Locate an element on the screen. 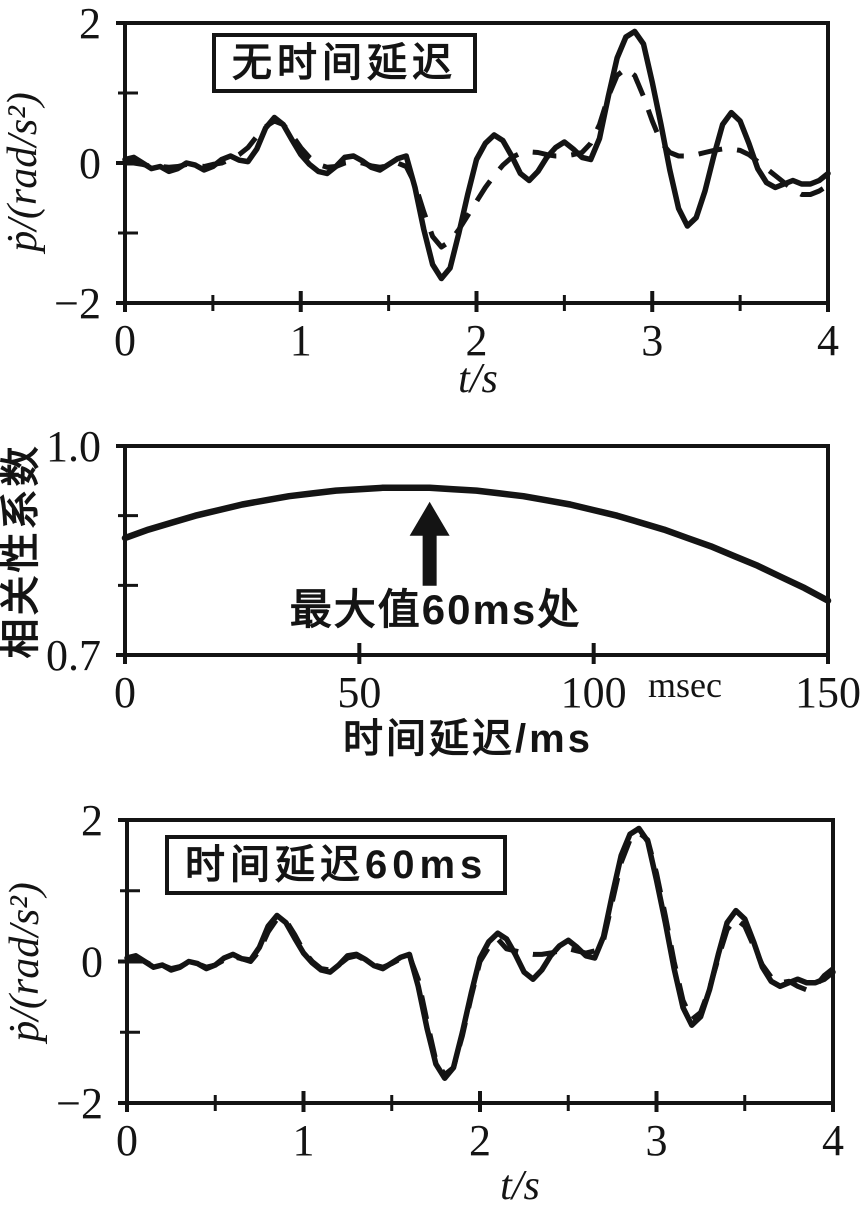  plot-frame is located at coordinates (476, 550).